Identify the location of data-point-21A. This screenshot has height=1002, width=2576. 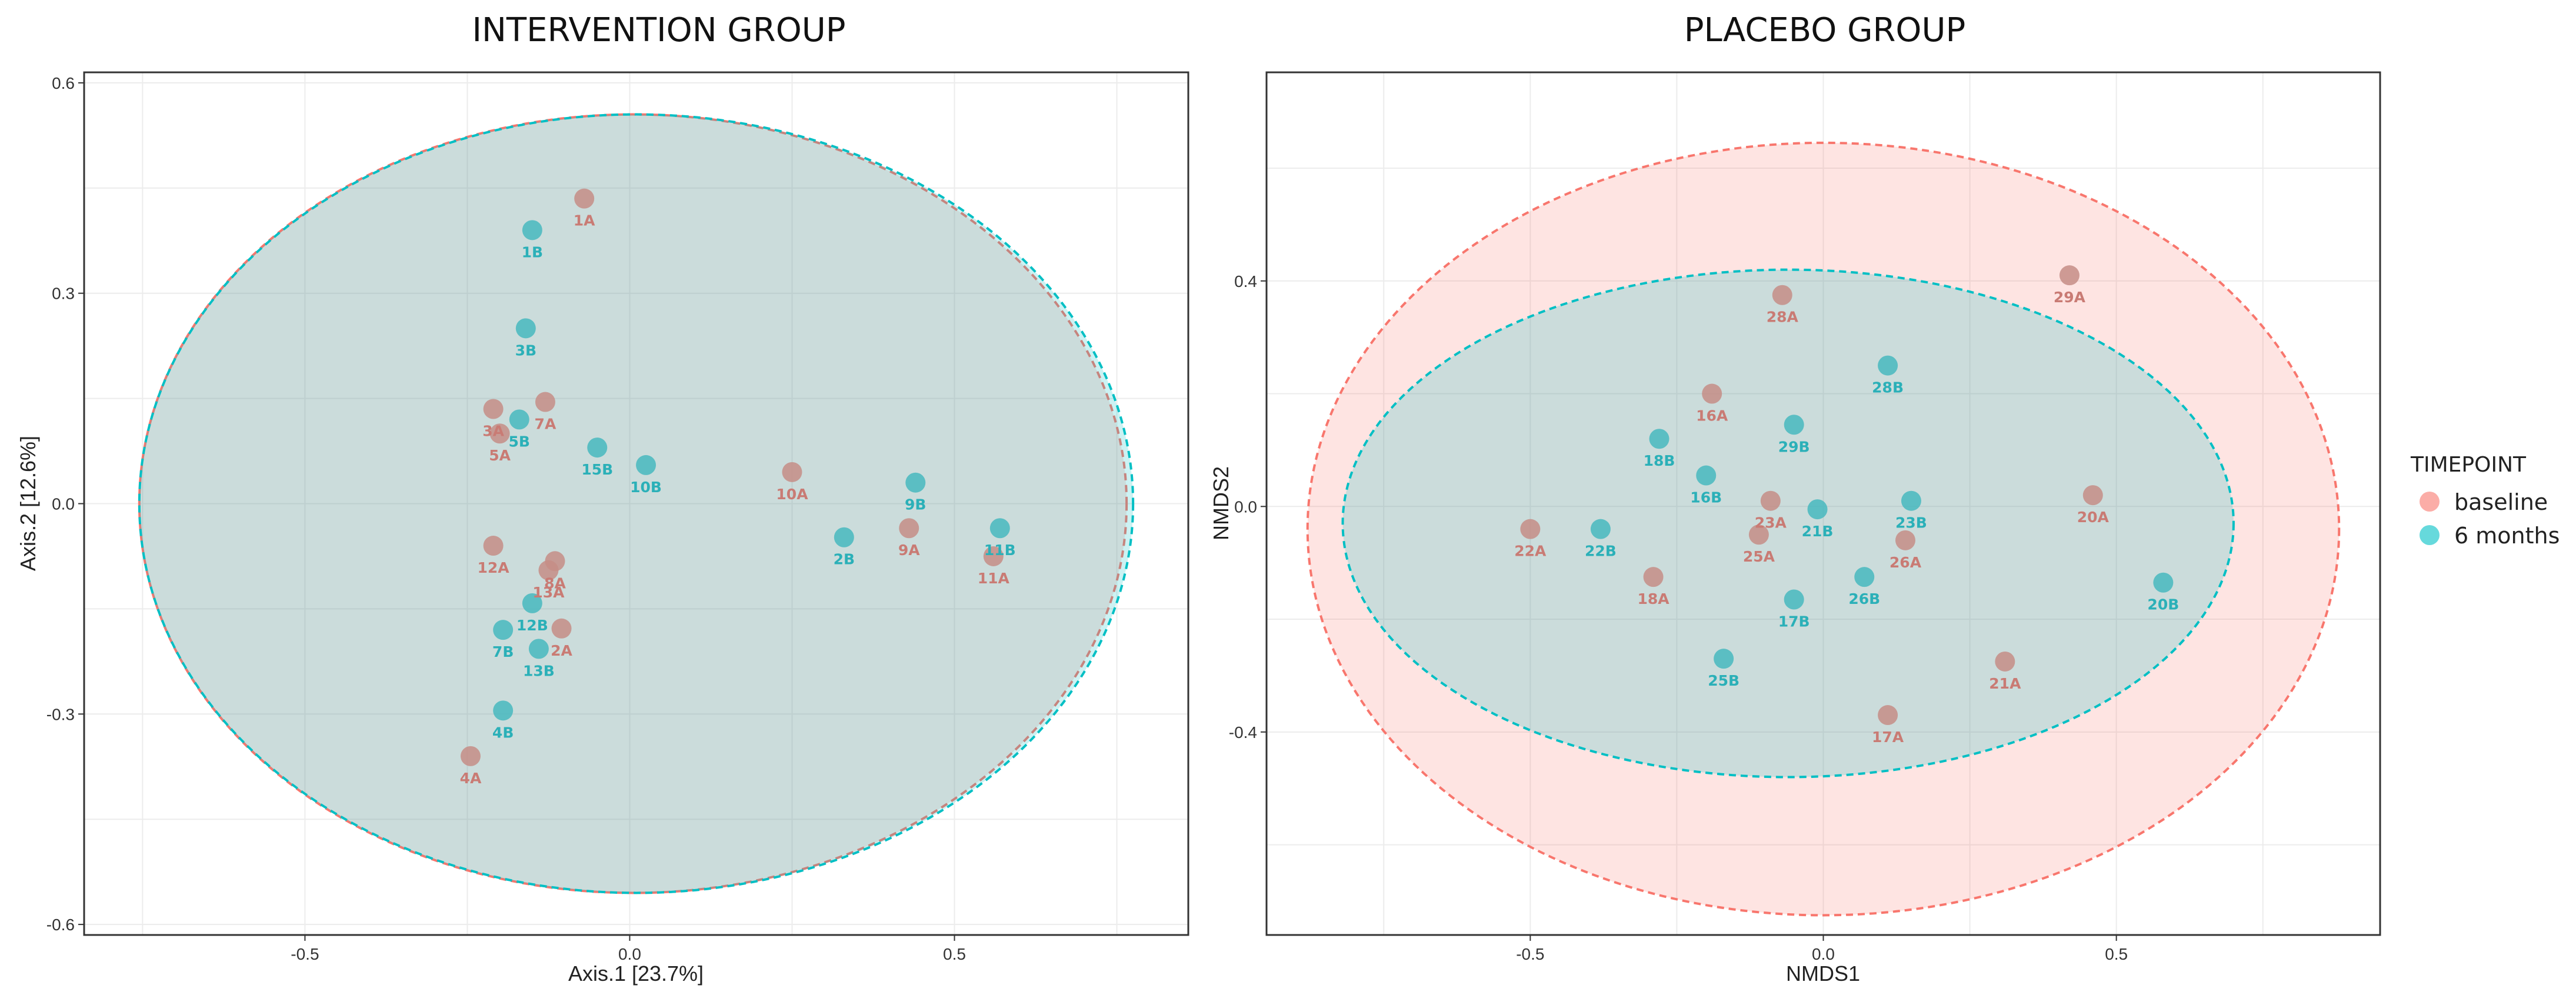
(2005, 661).